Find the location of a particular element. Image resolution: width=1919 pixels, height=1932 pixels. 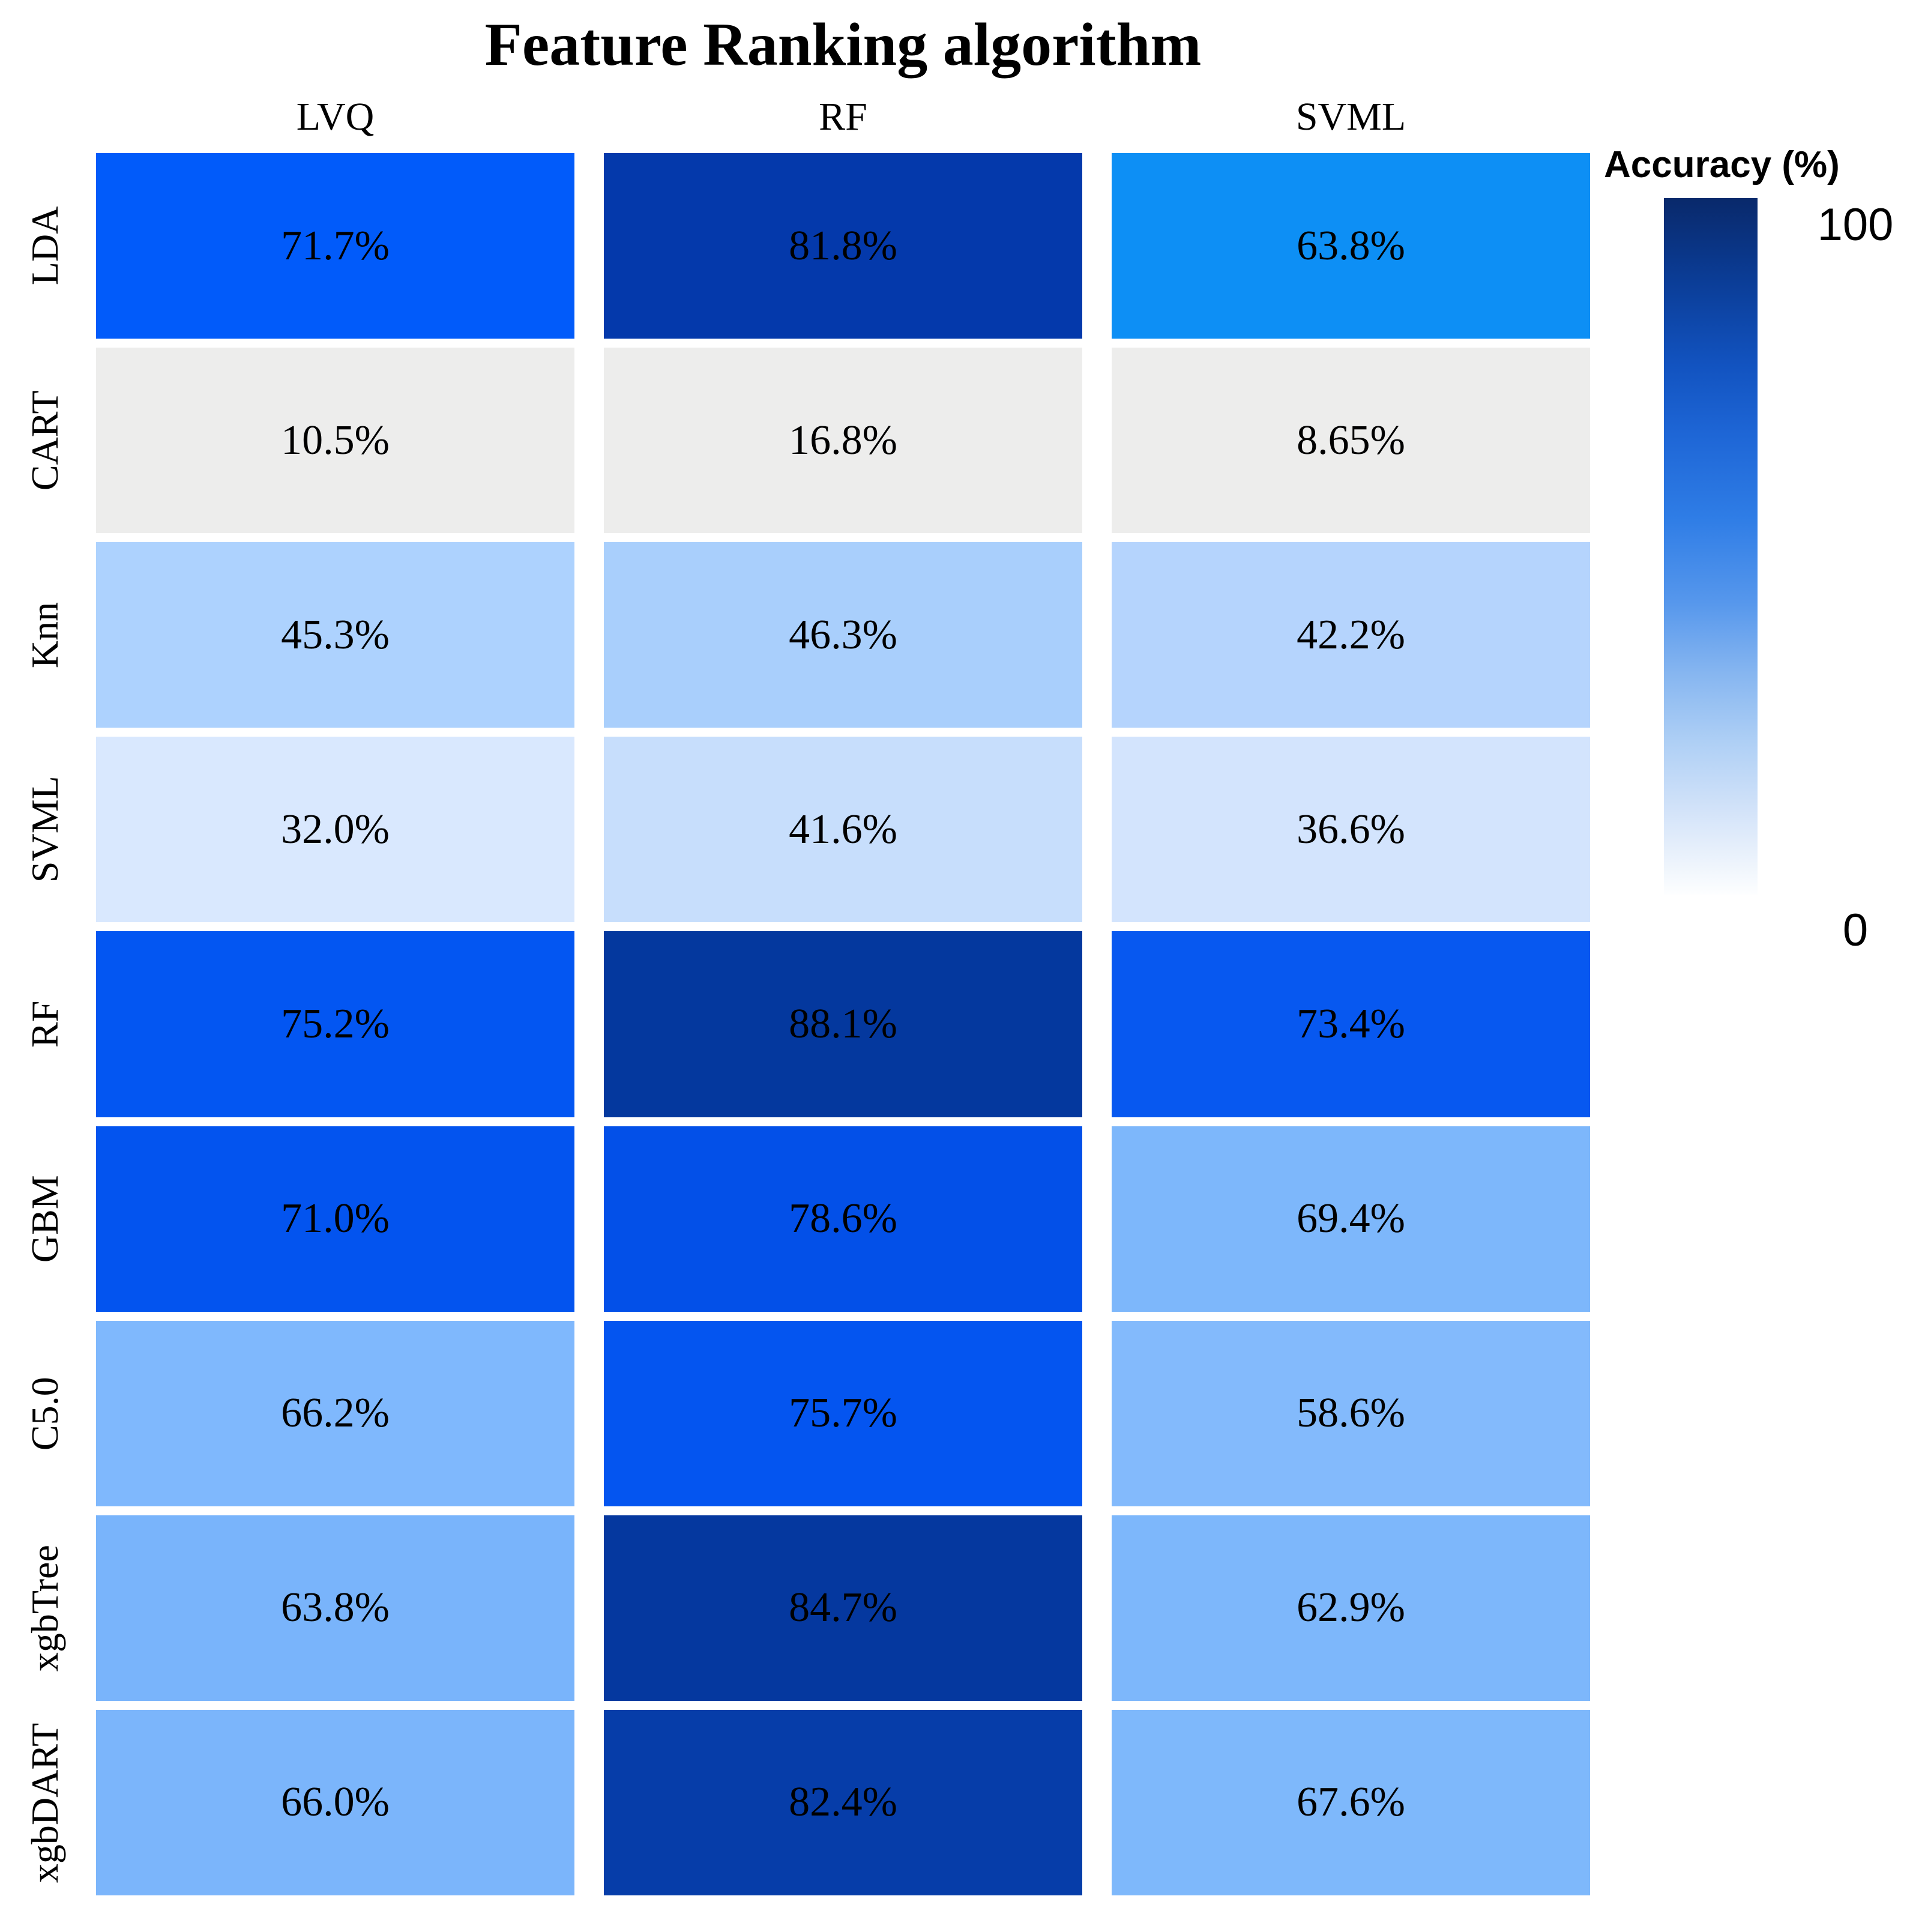

heatmap-cell-c50-svml: 58.6% is located at coordinates (1351, 1413).